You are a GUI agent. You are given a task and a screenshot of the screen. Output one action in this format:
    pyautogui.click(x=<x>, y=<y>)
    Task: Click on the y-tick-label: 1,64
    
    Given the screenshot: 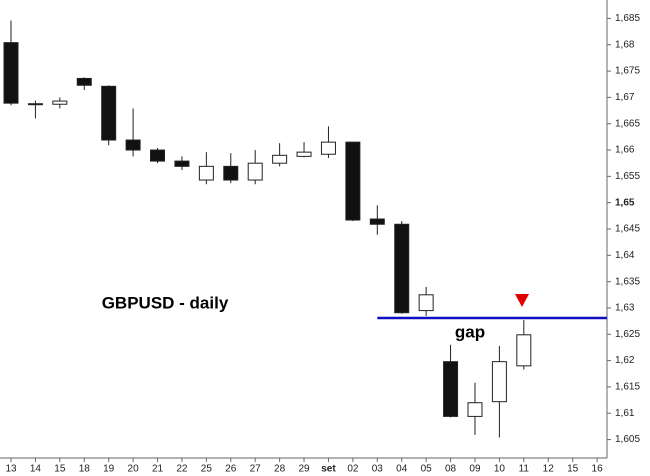 What is the action you would take?
    pyautogui.click(x=625, y=255)
    